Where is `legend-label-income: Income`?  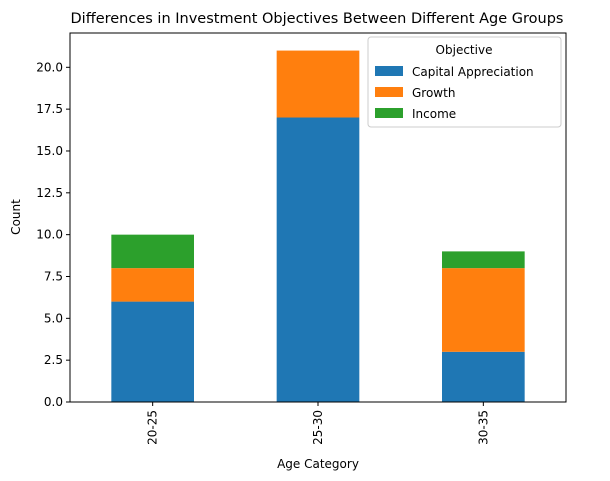
legend-label-income: Income is located at coordinates (434, 114).